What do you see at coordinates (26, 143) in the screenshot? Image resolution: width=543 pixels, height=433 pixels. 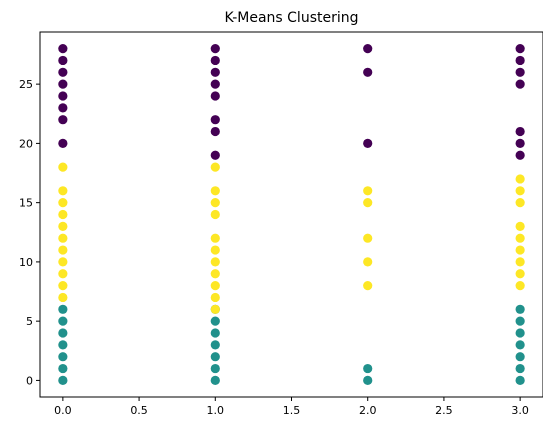 I see `y-tick-label: 20` at bounding box center [26, 143].